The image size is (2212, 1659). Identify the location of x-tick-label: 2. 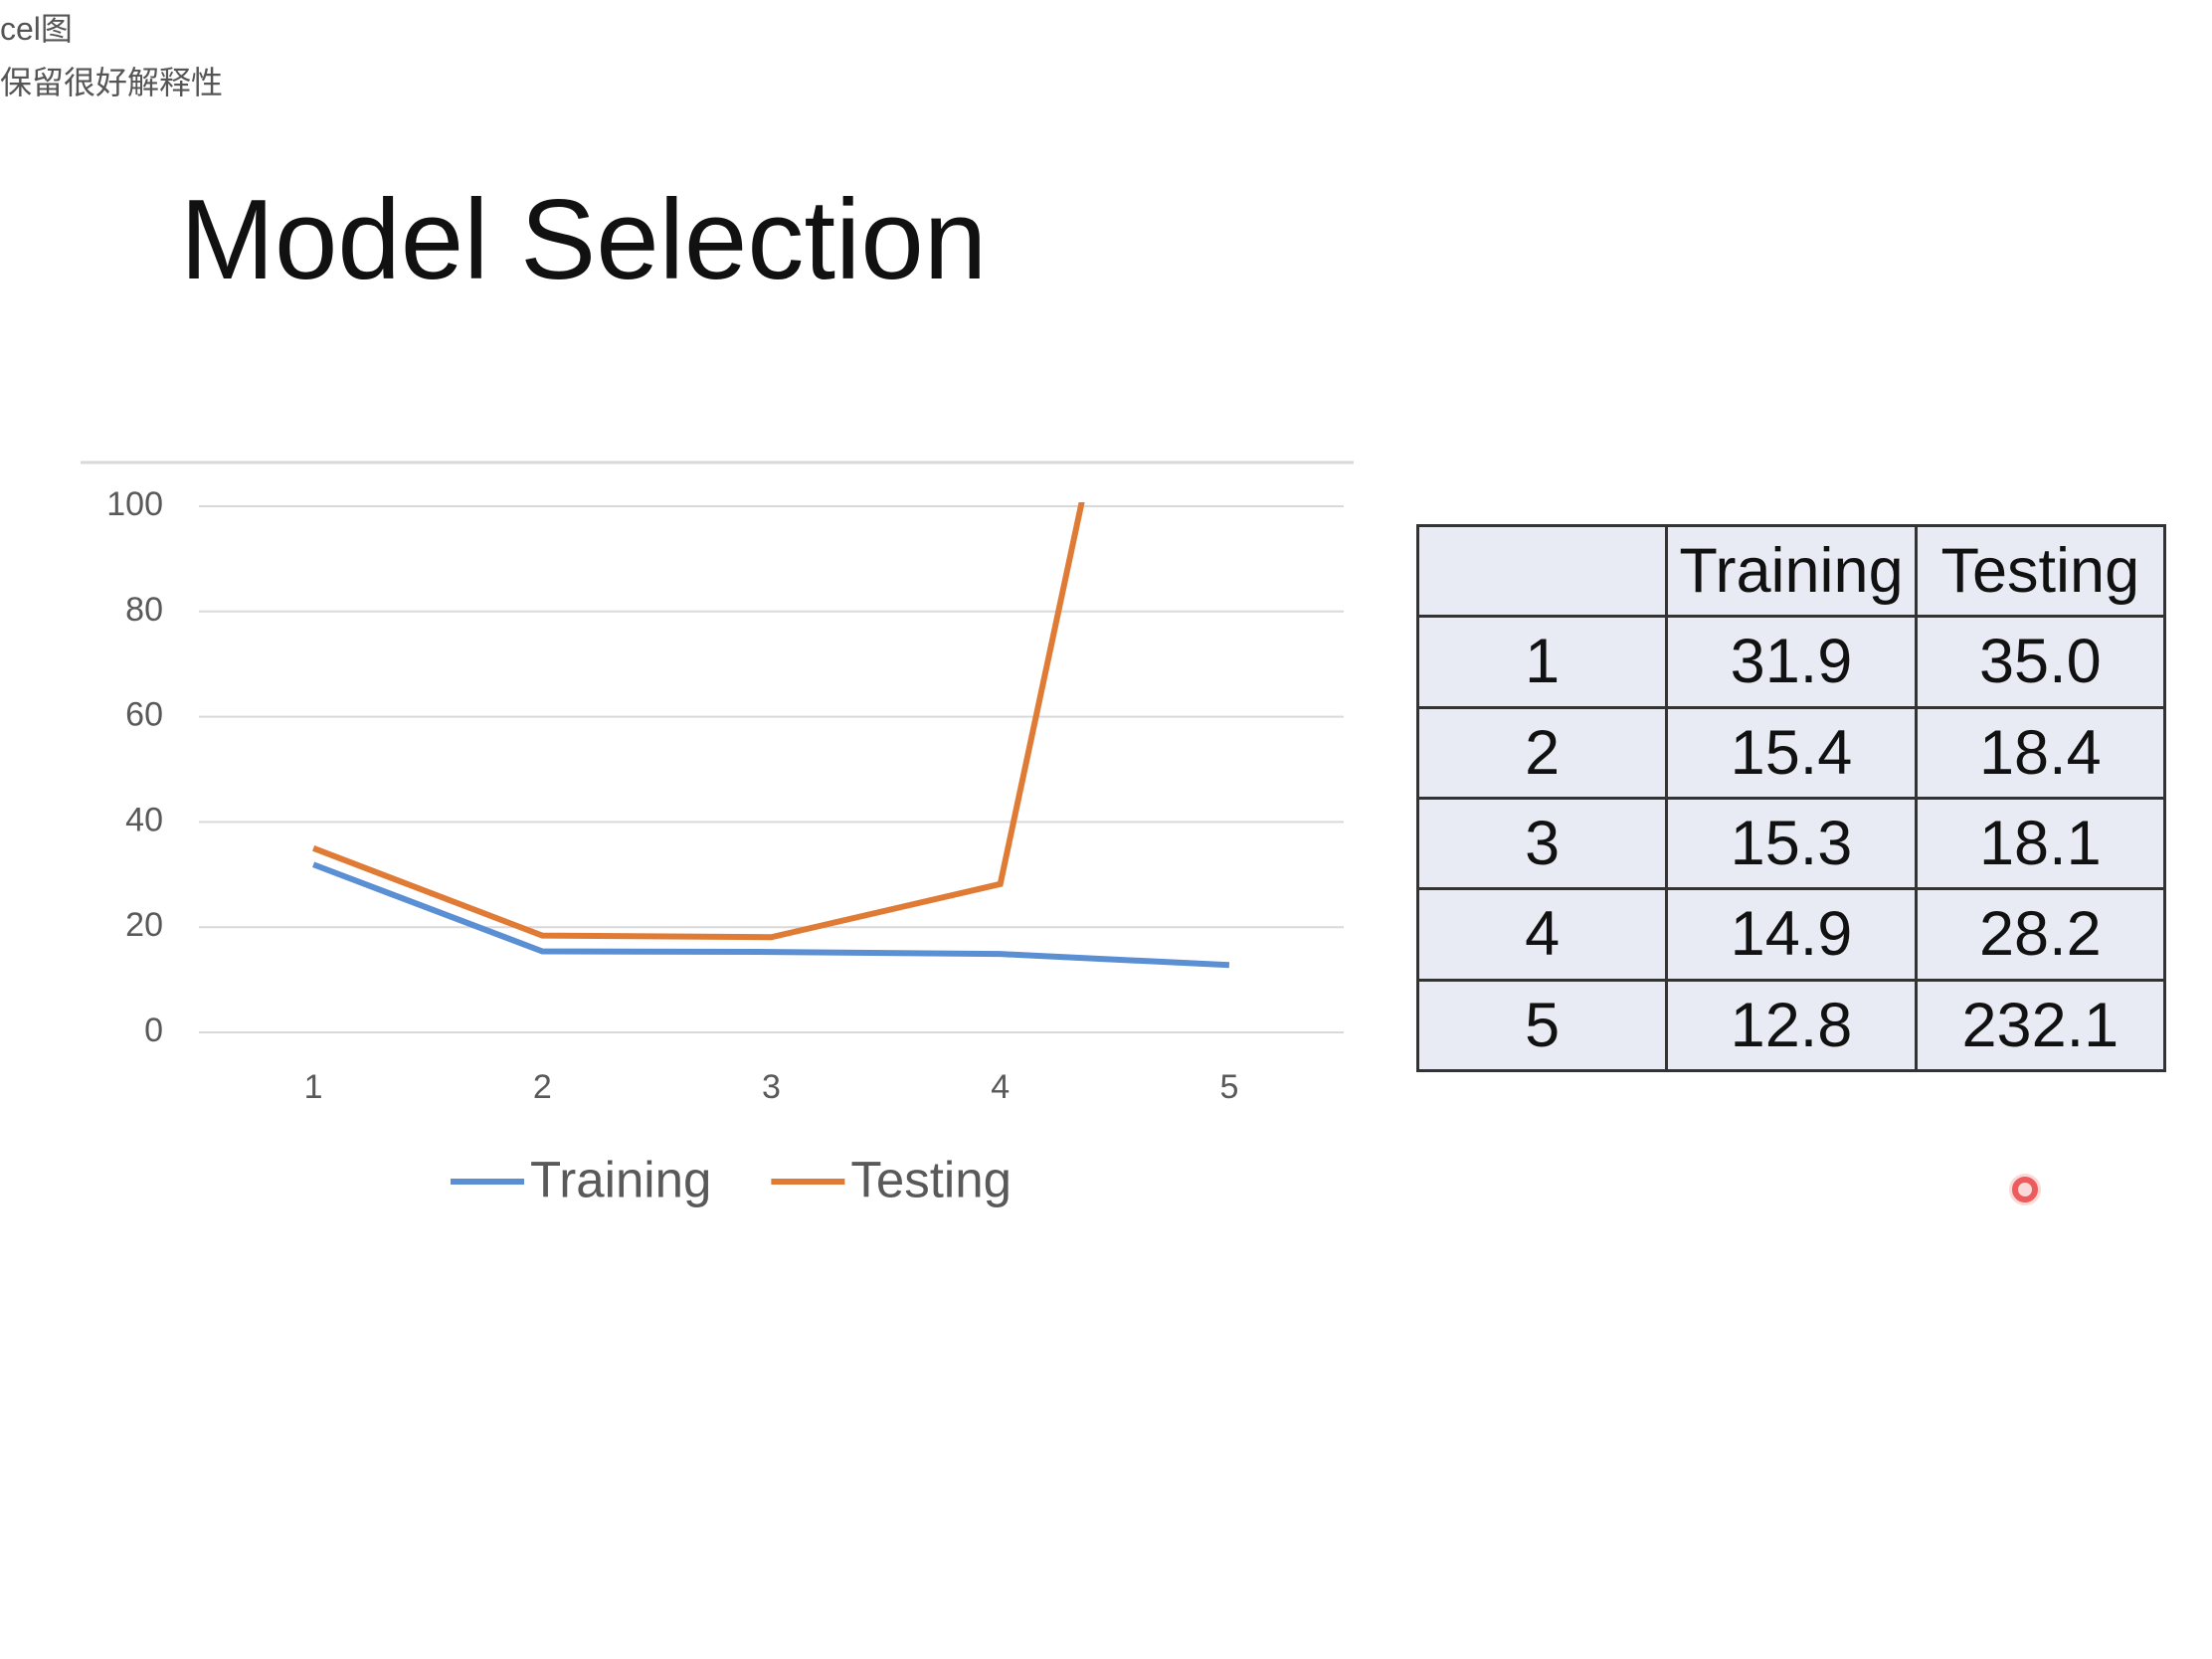
(542, 1087).